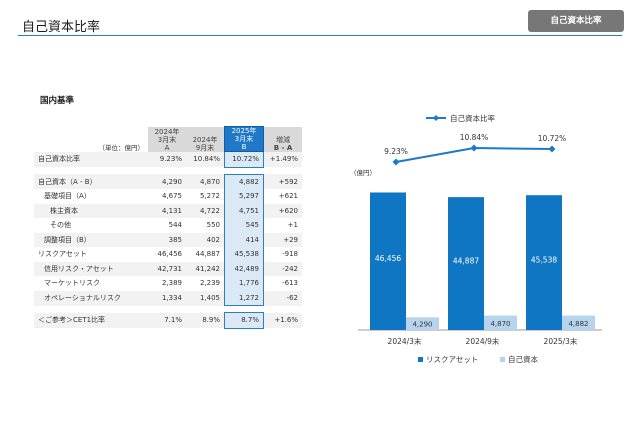 Image resolution: width=640 pixels, height=443 pixels. What do you see at coordinates (205, 239) in the screenshot?
I see `cell-sep: 402` at bounding box center [205, 239].